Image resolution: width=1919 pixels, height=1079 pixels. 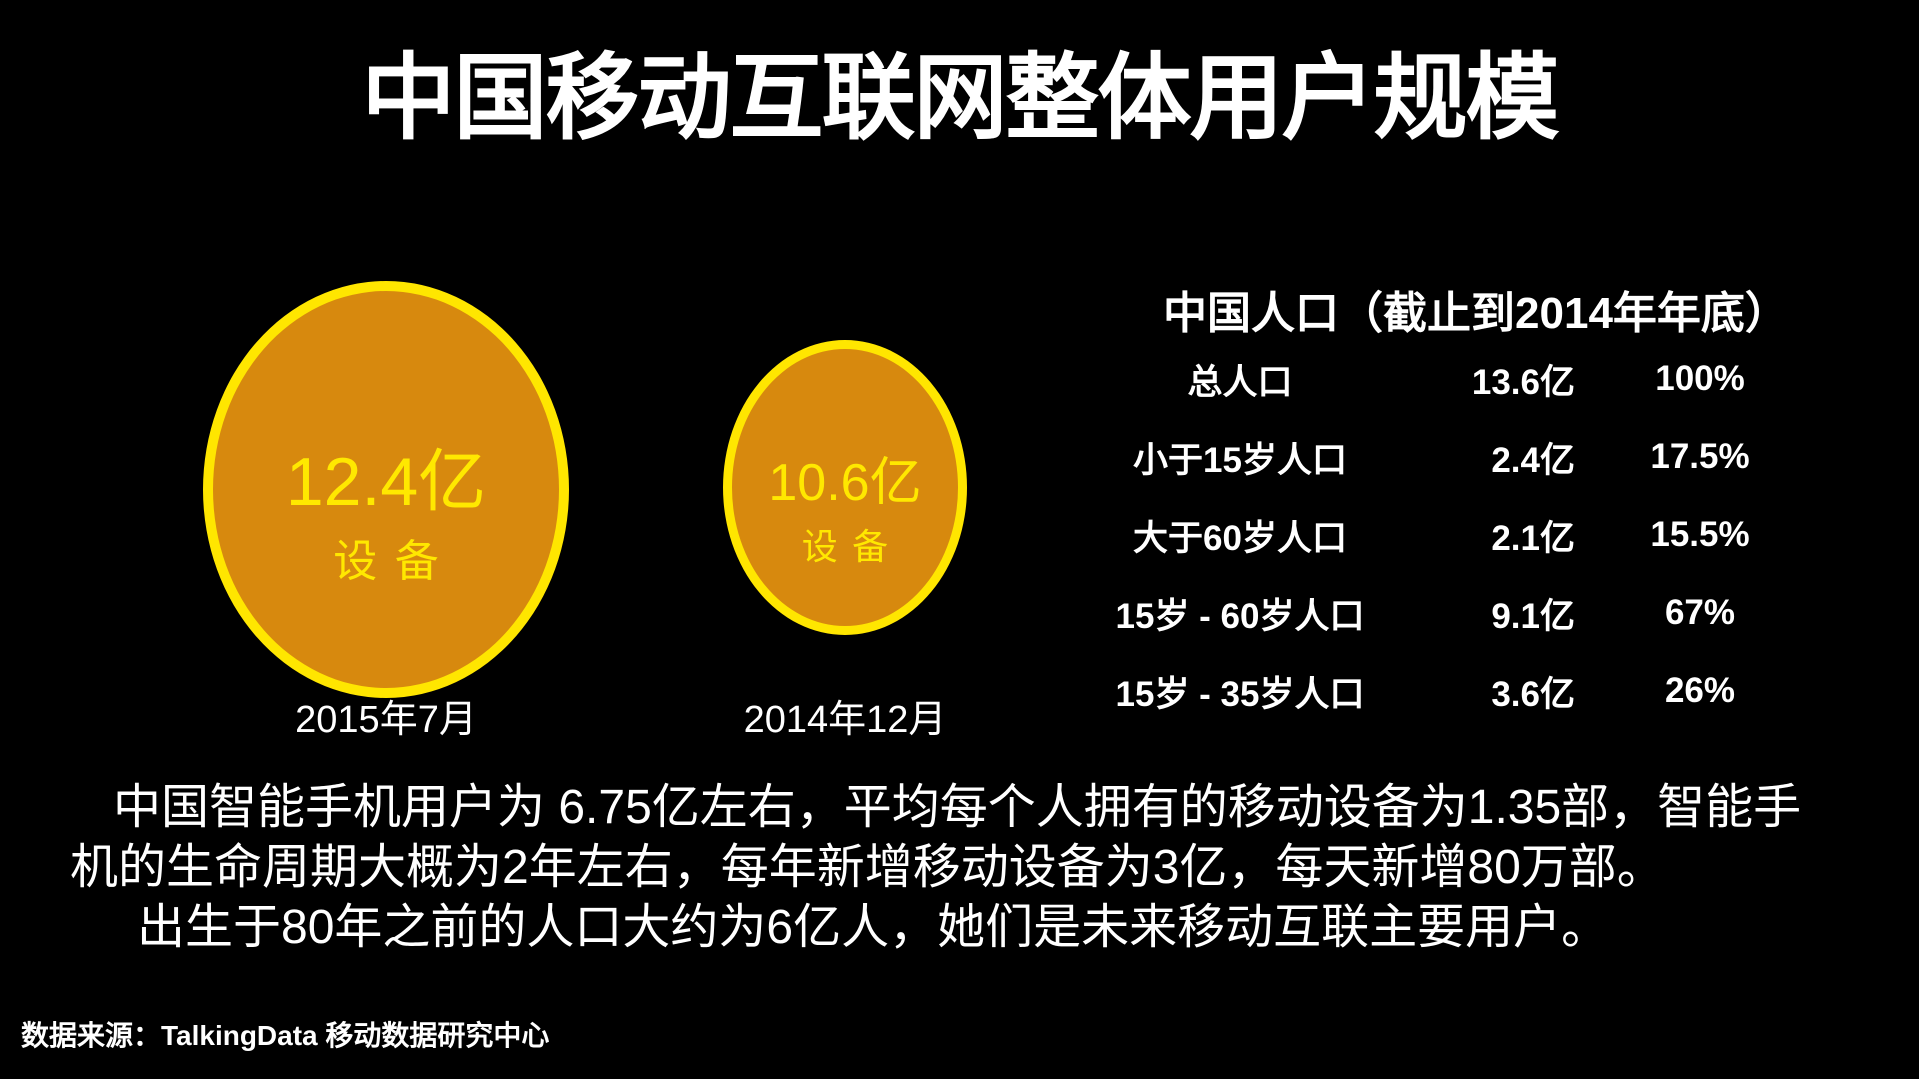 I want to click on row-percent: 26%, so click(x=1700, y=690).